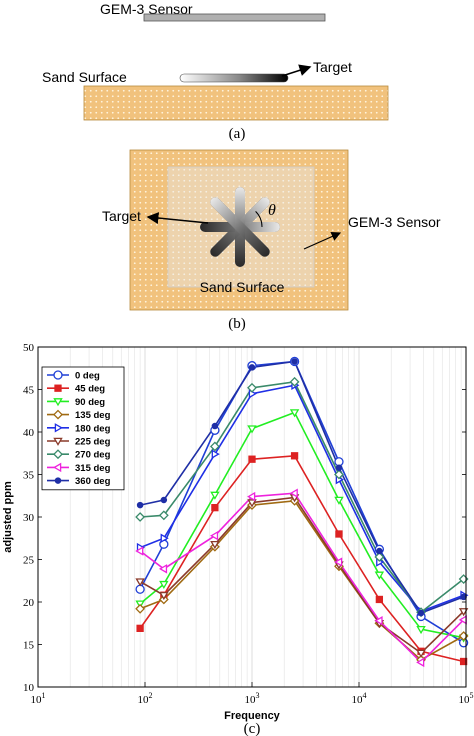 Image resolution: width=474 pixels, height=736 pixels. I want to click on legend-entry: 0 deg, so click(87, 376).